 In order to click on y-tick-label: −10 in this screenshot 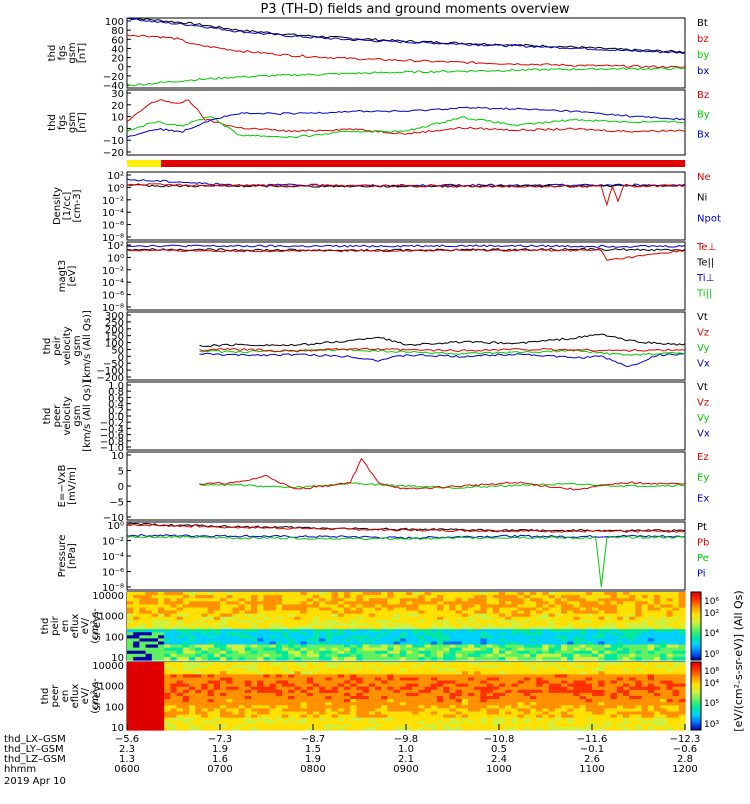, I will do `click(113, 141)`.